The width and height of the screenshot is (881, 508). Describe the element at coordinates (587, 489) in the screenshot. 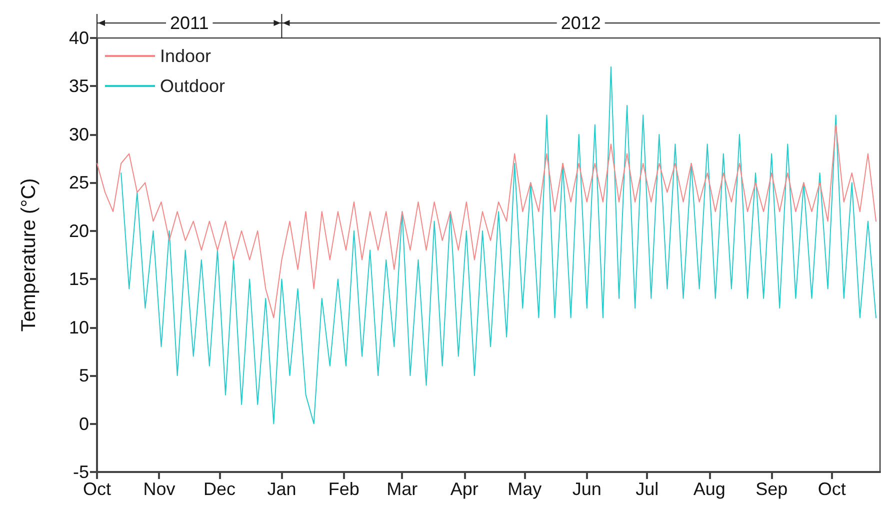

I see `x-tick-label: Jun` at that location.